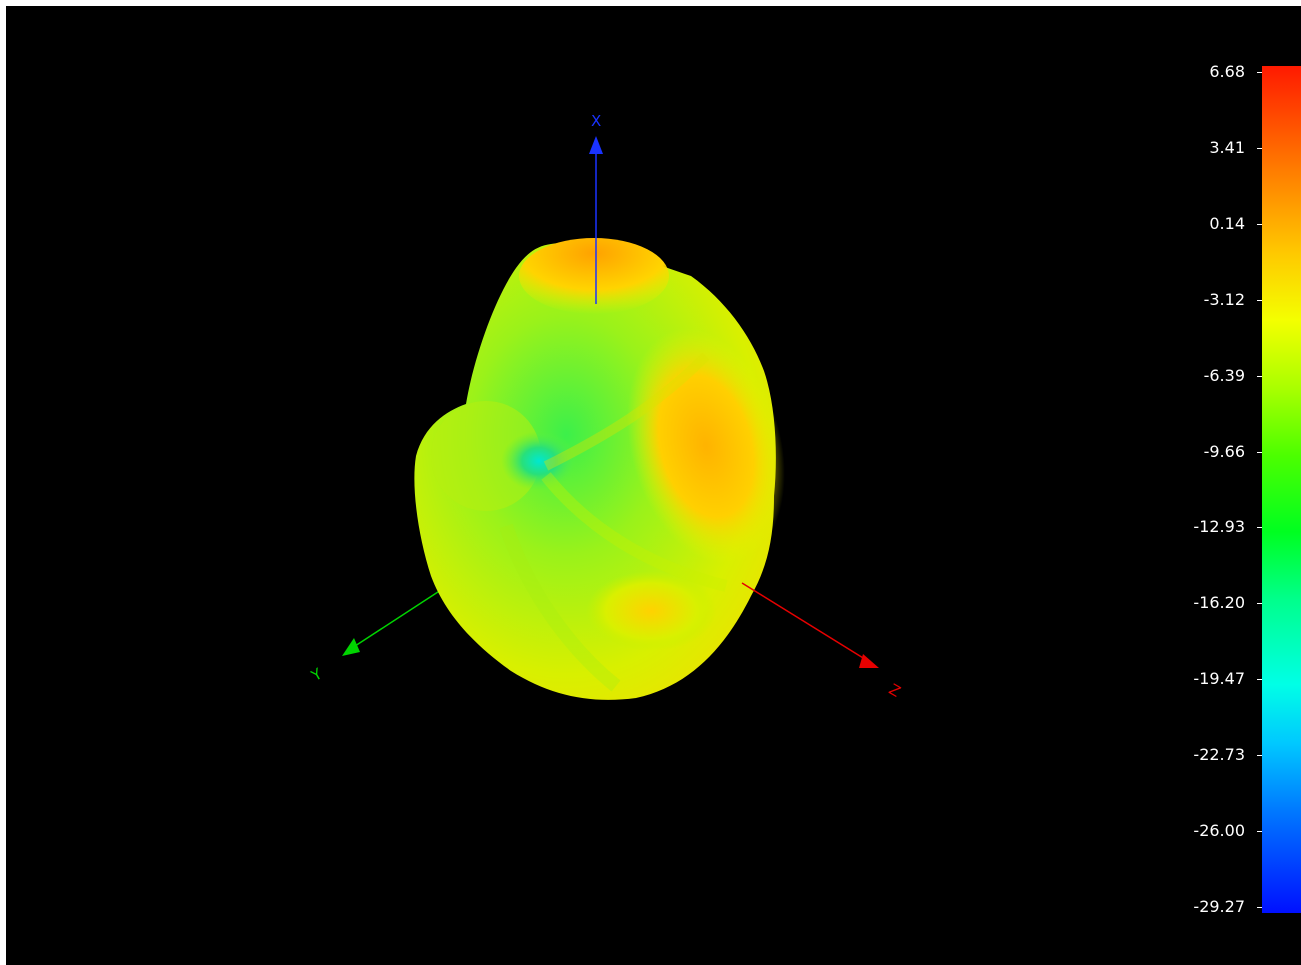 This screenshot has height=965, width=1301. Describe the element at coordinates (596, 208) in the screenshot. I see `x-axis: X` at that location.